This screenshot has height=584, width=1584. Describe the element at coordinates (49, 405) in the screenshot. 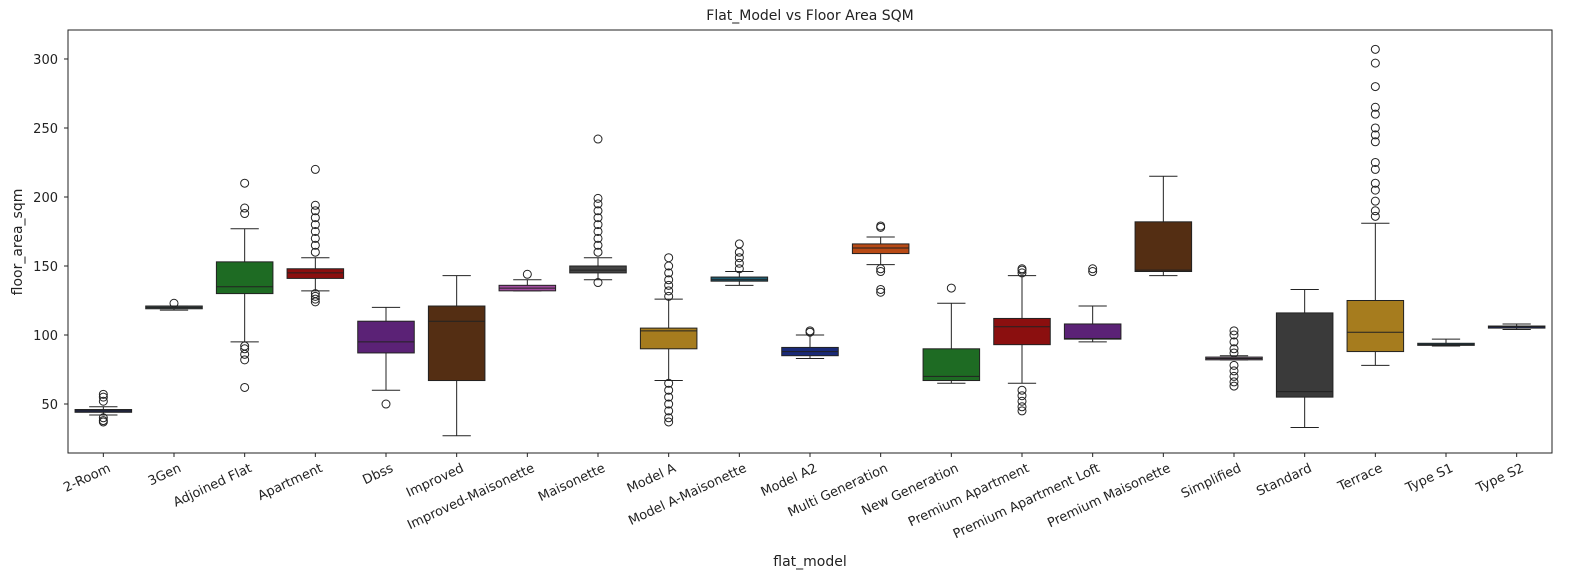

I see `y-tick-label: 50` at that location.